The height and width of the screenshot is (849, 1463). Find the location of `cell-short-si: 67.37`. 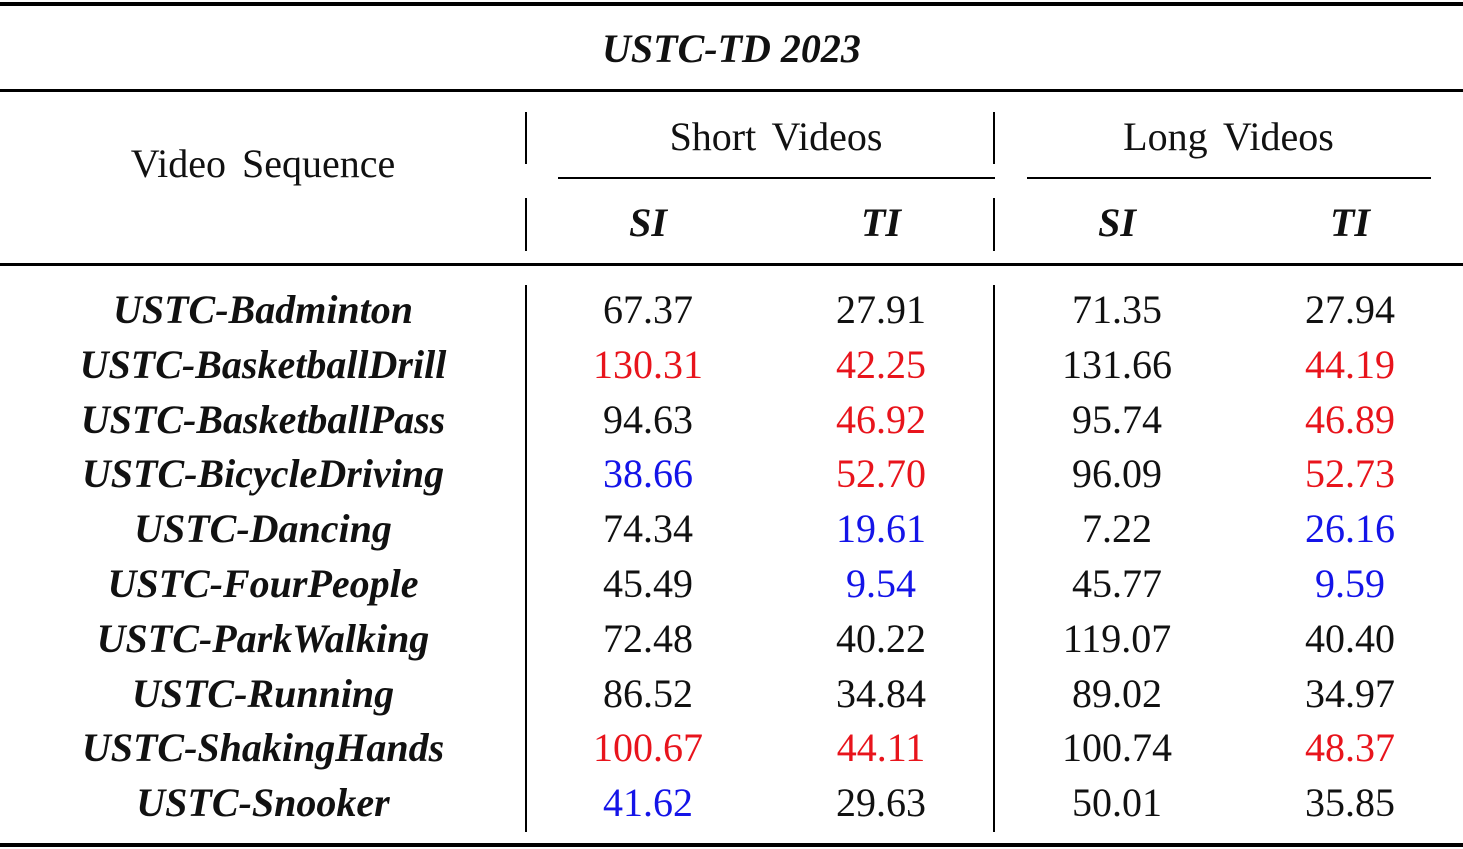

cell-short-si: 67.37 is located at coordinates (648, 309).